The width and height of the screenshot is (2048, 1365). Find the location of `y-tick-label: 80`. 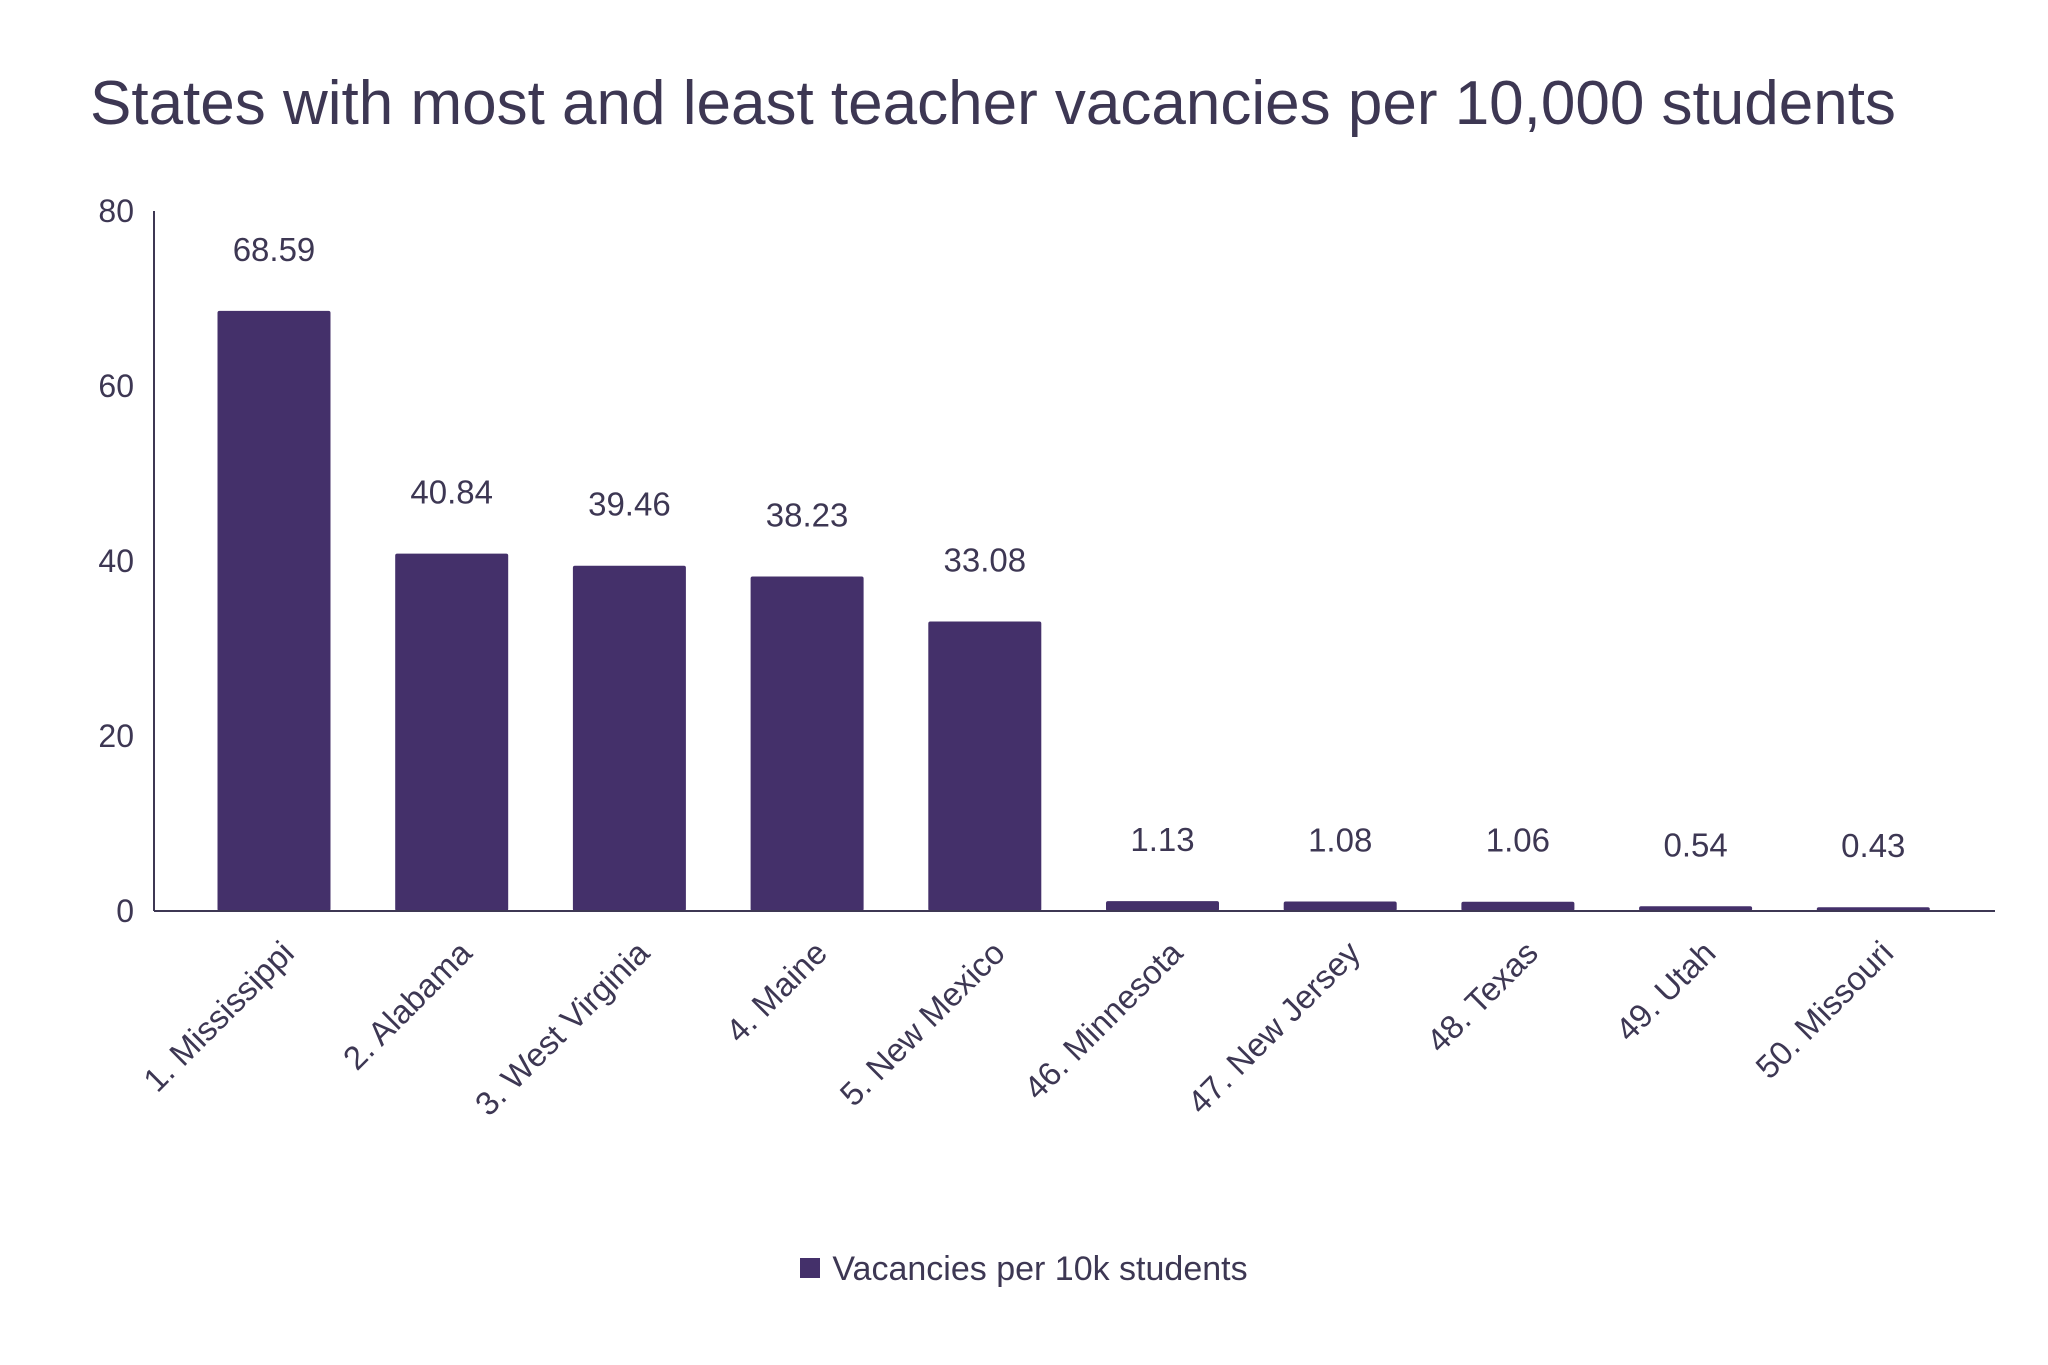

y-tick-label: 80 is located at coordinates (116, 211).